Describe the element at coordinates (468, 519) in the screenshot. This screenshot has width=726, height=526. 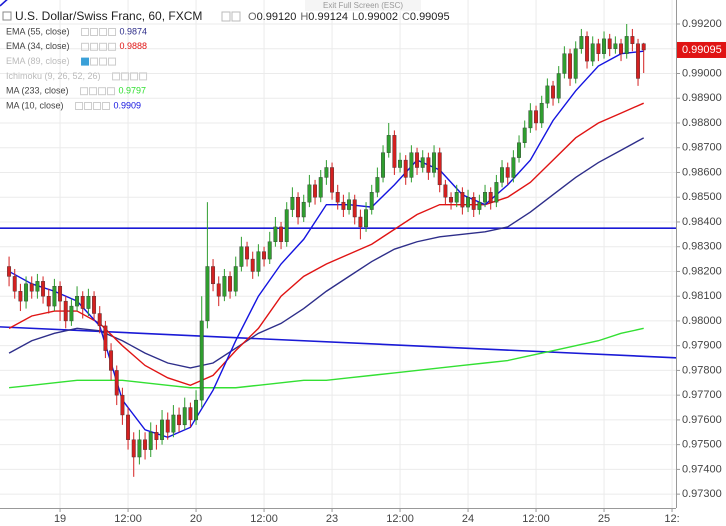
I see `x-tick-label: 24` at that location.